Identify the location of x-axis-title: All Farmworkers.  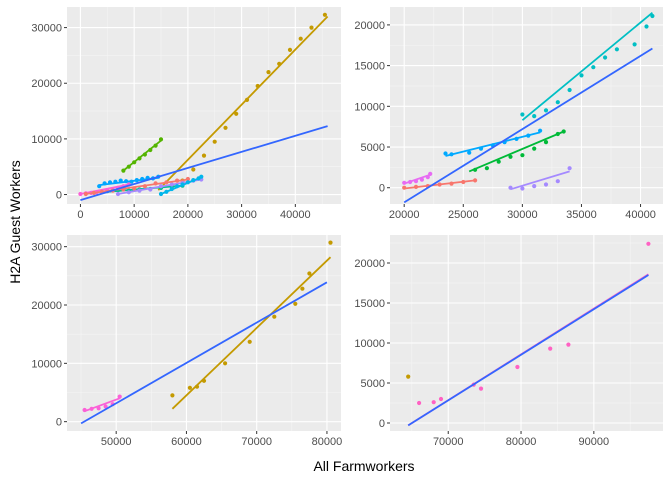
(363, 466).